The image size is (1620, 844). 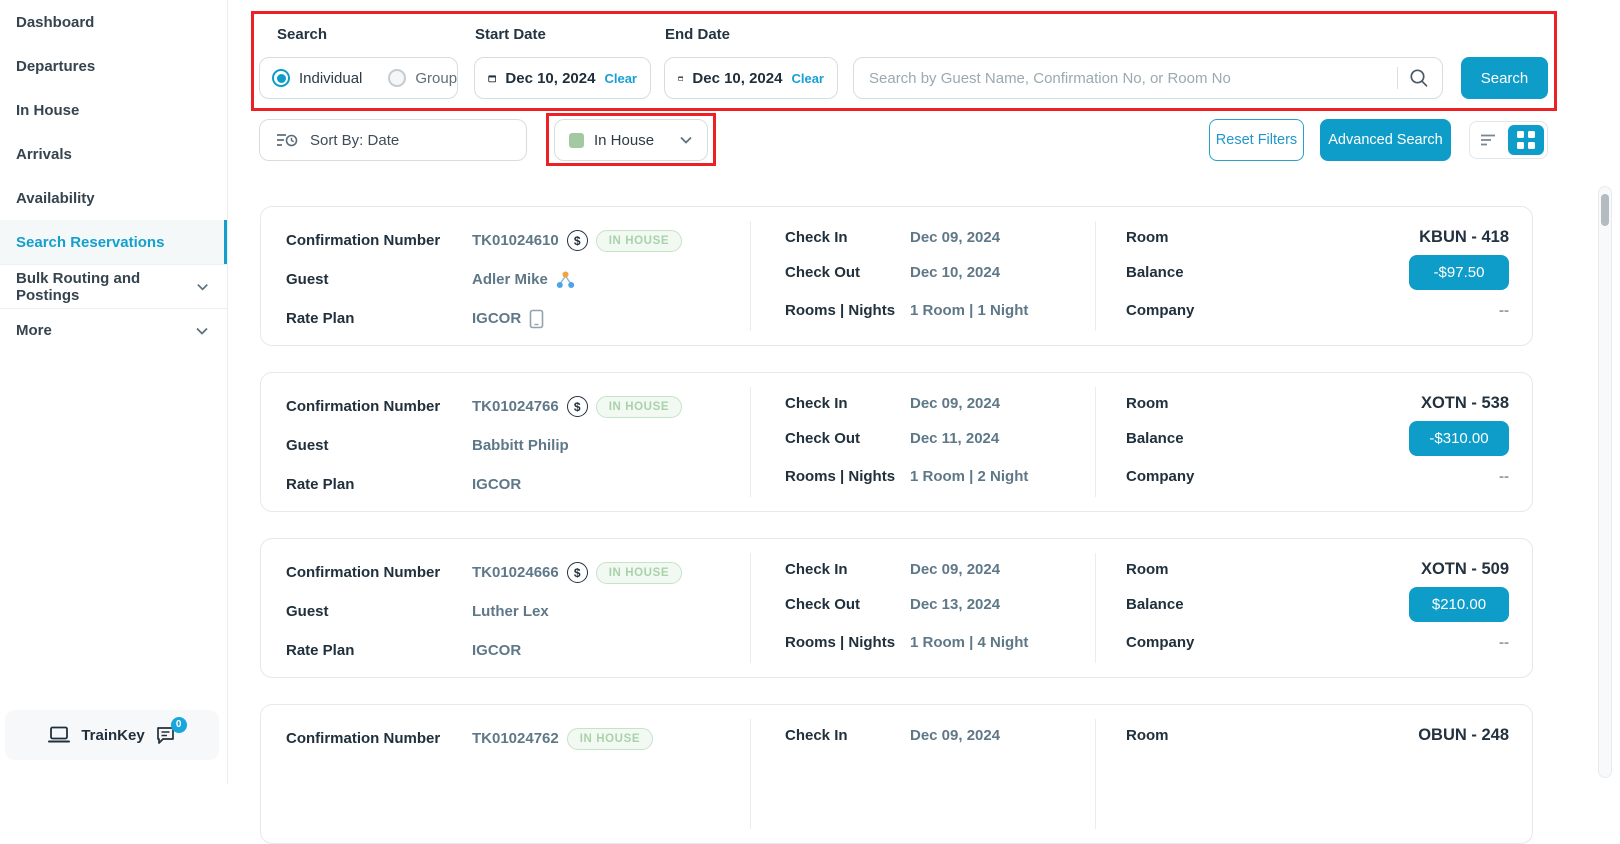 I want to click on end-date-field: Dec 10, 2024 Clear, so click(x=751, y=78).